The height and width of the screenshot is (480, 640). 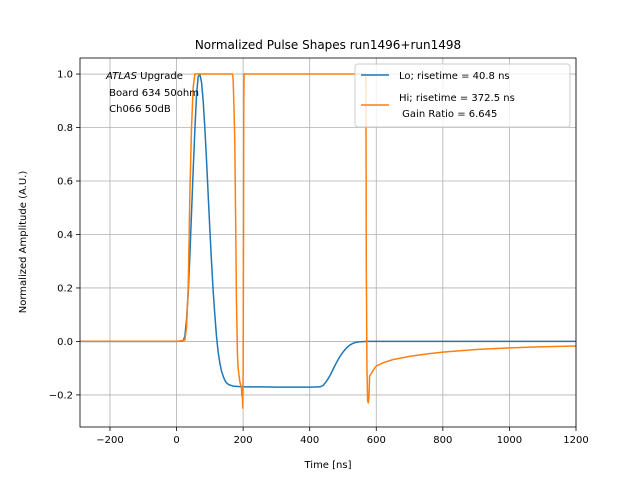 I want to click on annotation-line-3: Ch066 50dB, so click(x=138, y=109).